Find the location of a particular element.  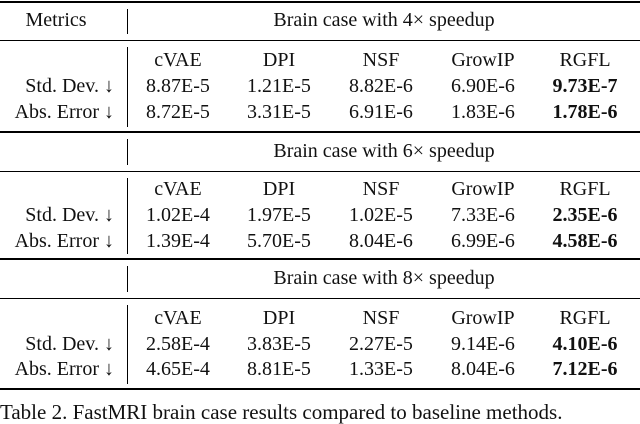

value-cell: 6.90E-6 is located at coordinates (483, 86).